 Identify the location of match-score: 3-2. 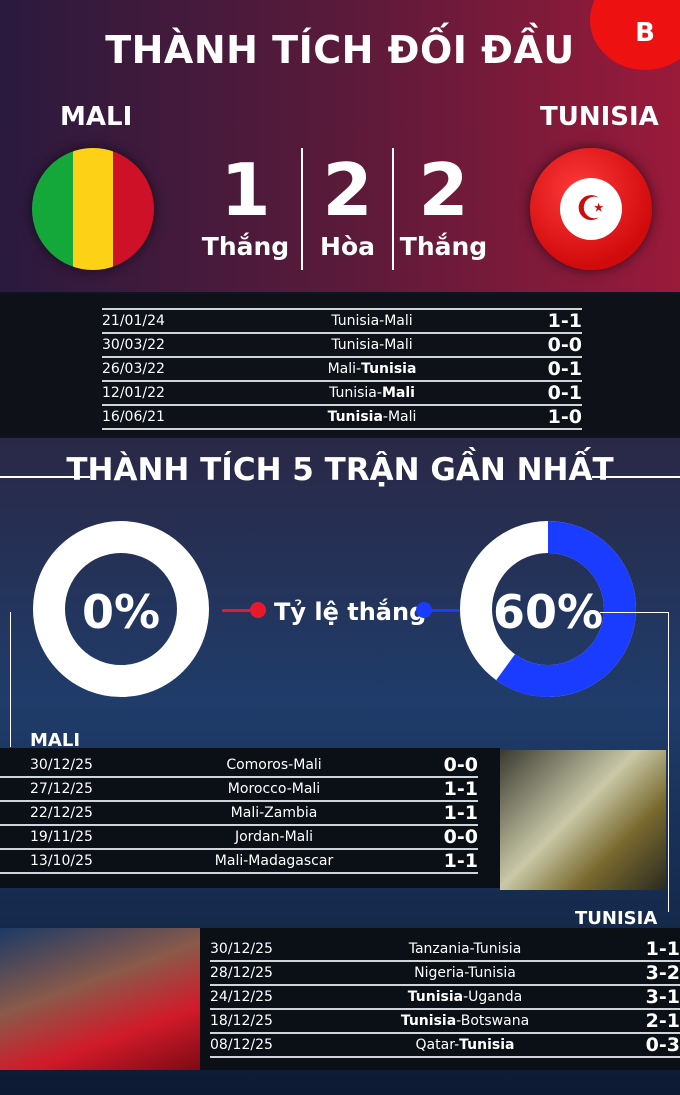
(640, 973).